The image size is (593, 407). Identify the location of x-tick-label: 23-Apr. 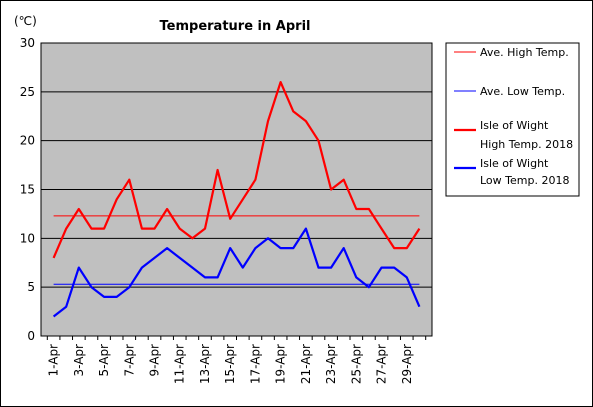
(331, 364).